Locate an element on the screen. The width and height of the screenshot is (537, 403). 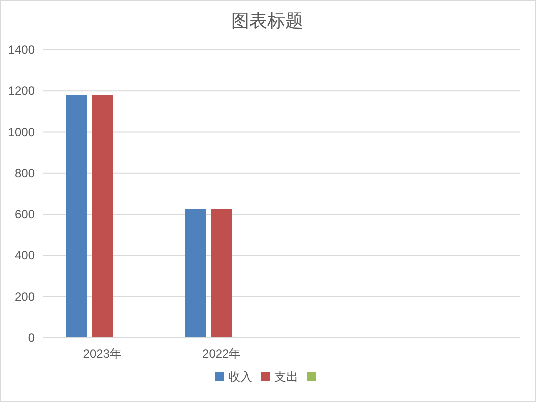
chart-title: 图表标题 is located at coordinates (268, 21).